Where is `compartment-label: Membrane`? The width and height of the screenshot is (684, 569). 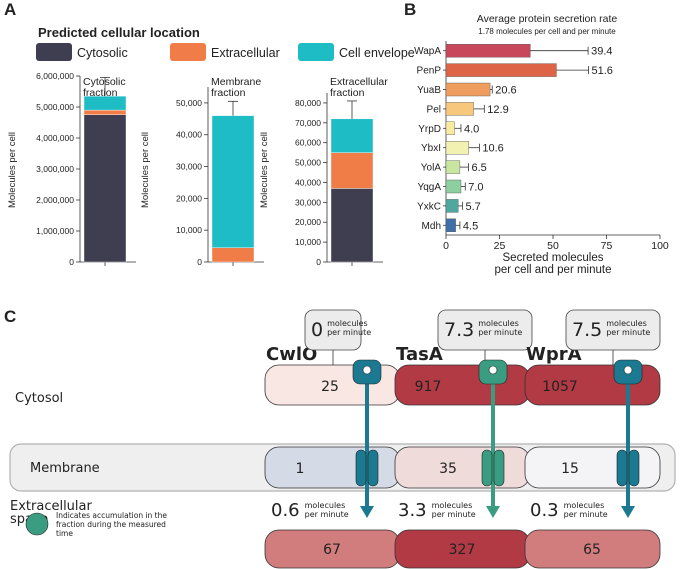 compartment-label: Membrane is located at coordinates (65, 468).